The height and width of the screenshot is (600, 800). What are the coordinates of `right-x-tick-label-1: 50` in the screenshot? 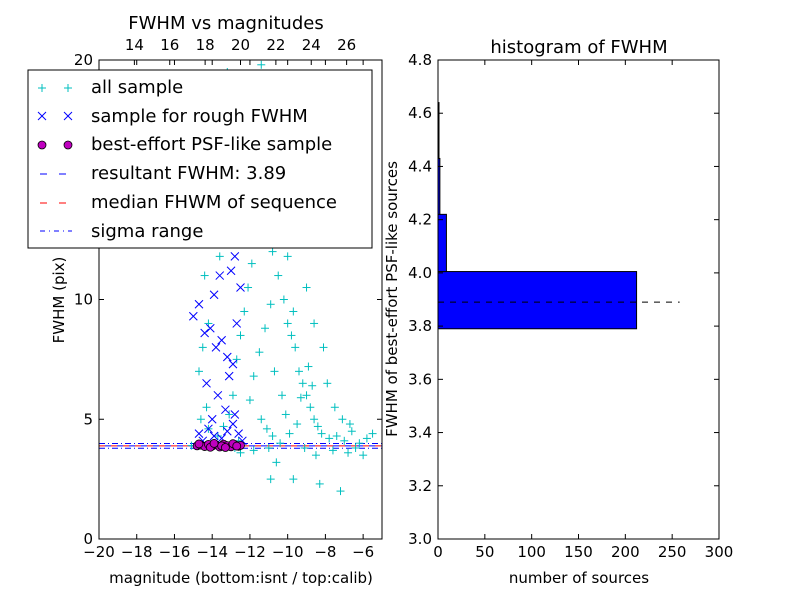 It's located at (484, 552).